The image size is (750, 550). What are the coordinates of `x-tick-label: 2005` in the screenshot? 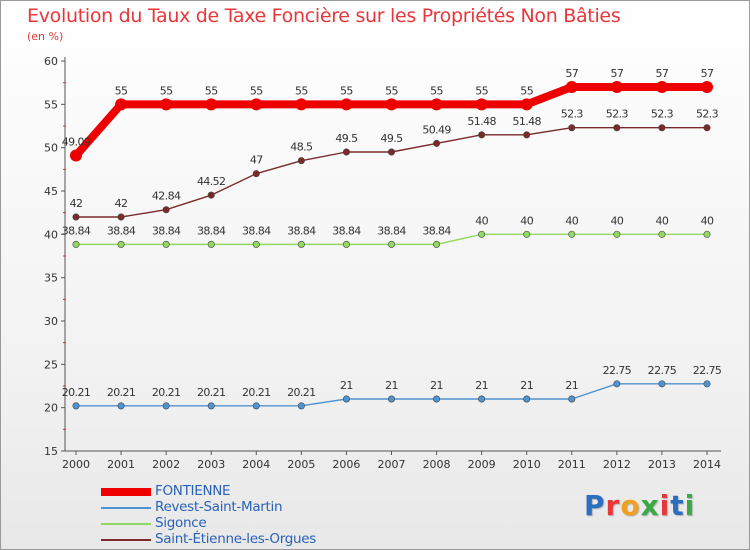 It's located at (301, 464).